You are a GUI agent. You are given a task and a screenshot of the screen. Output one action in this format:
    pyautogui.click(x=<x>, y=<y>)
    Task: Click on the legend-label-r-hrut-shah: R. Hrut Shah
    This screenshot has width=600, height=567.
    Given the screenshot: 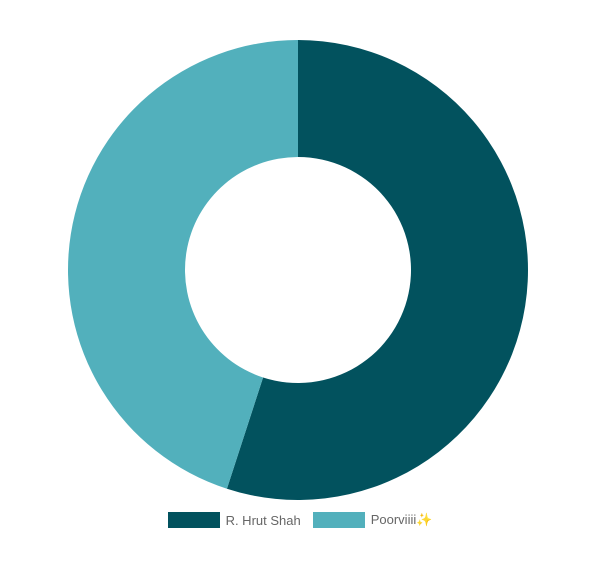 What is the action you would take?
    pyautogui.click(x=263, y=520)
    